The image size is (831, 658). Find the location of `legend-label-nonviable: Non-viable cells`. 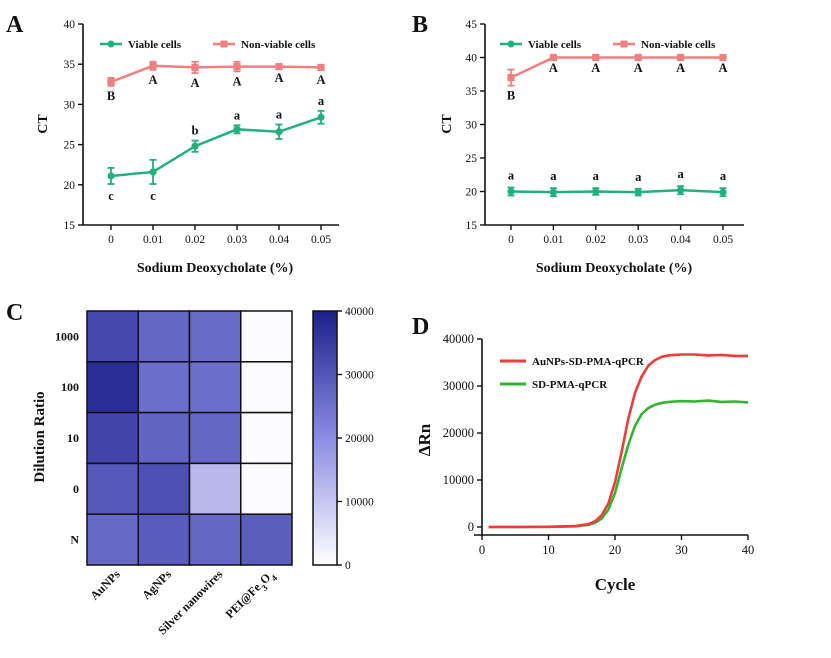

legend-label-nonviable: Non-viable cells is located at coordinates (278, 45).